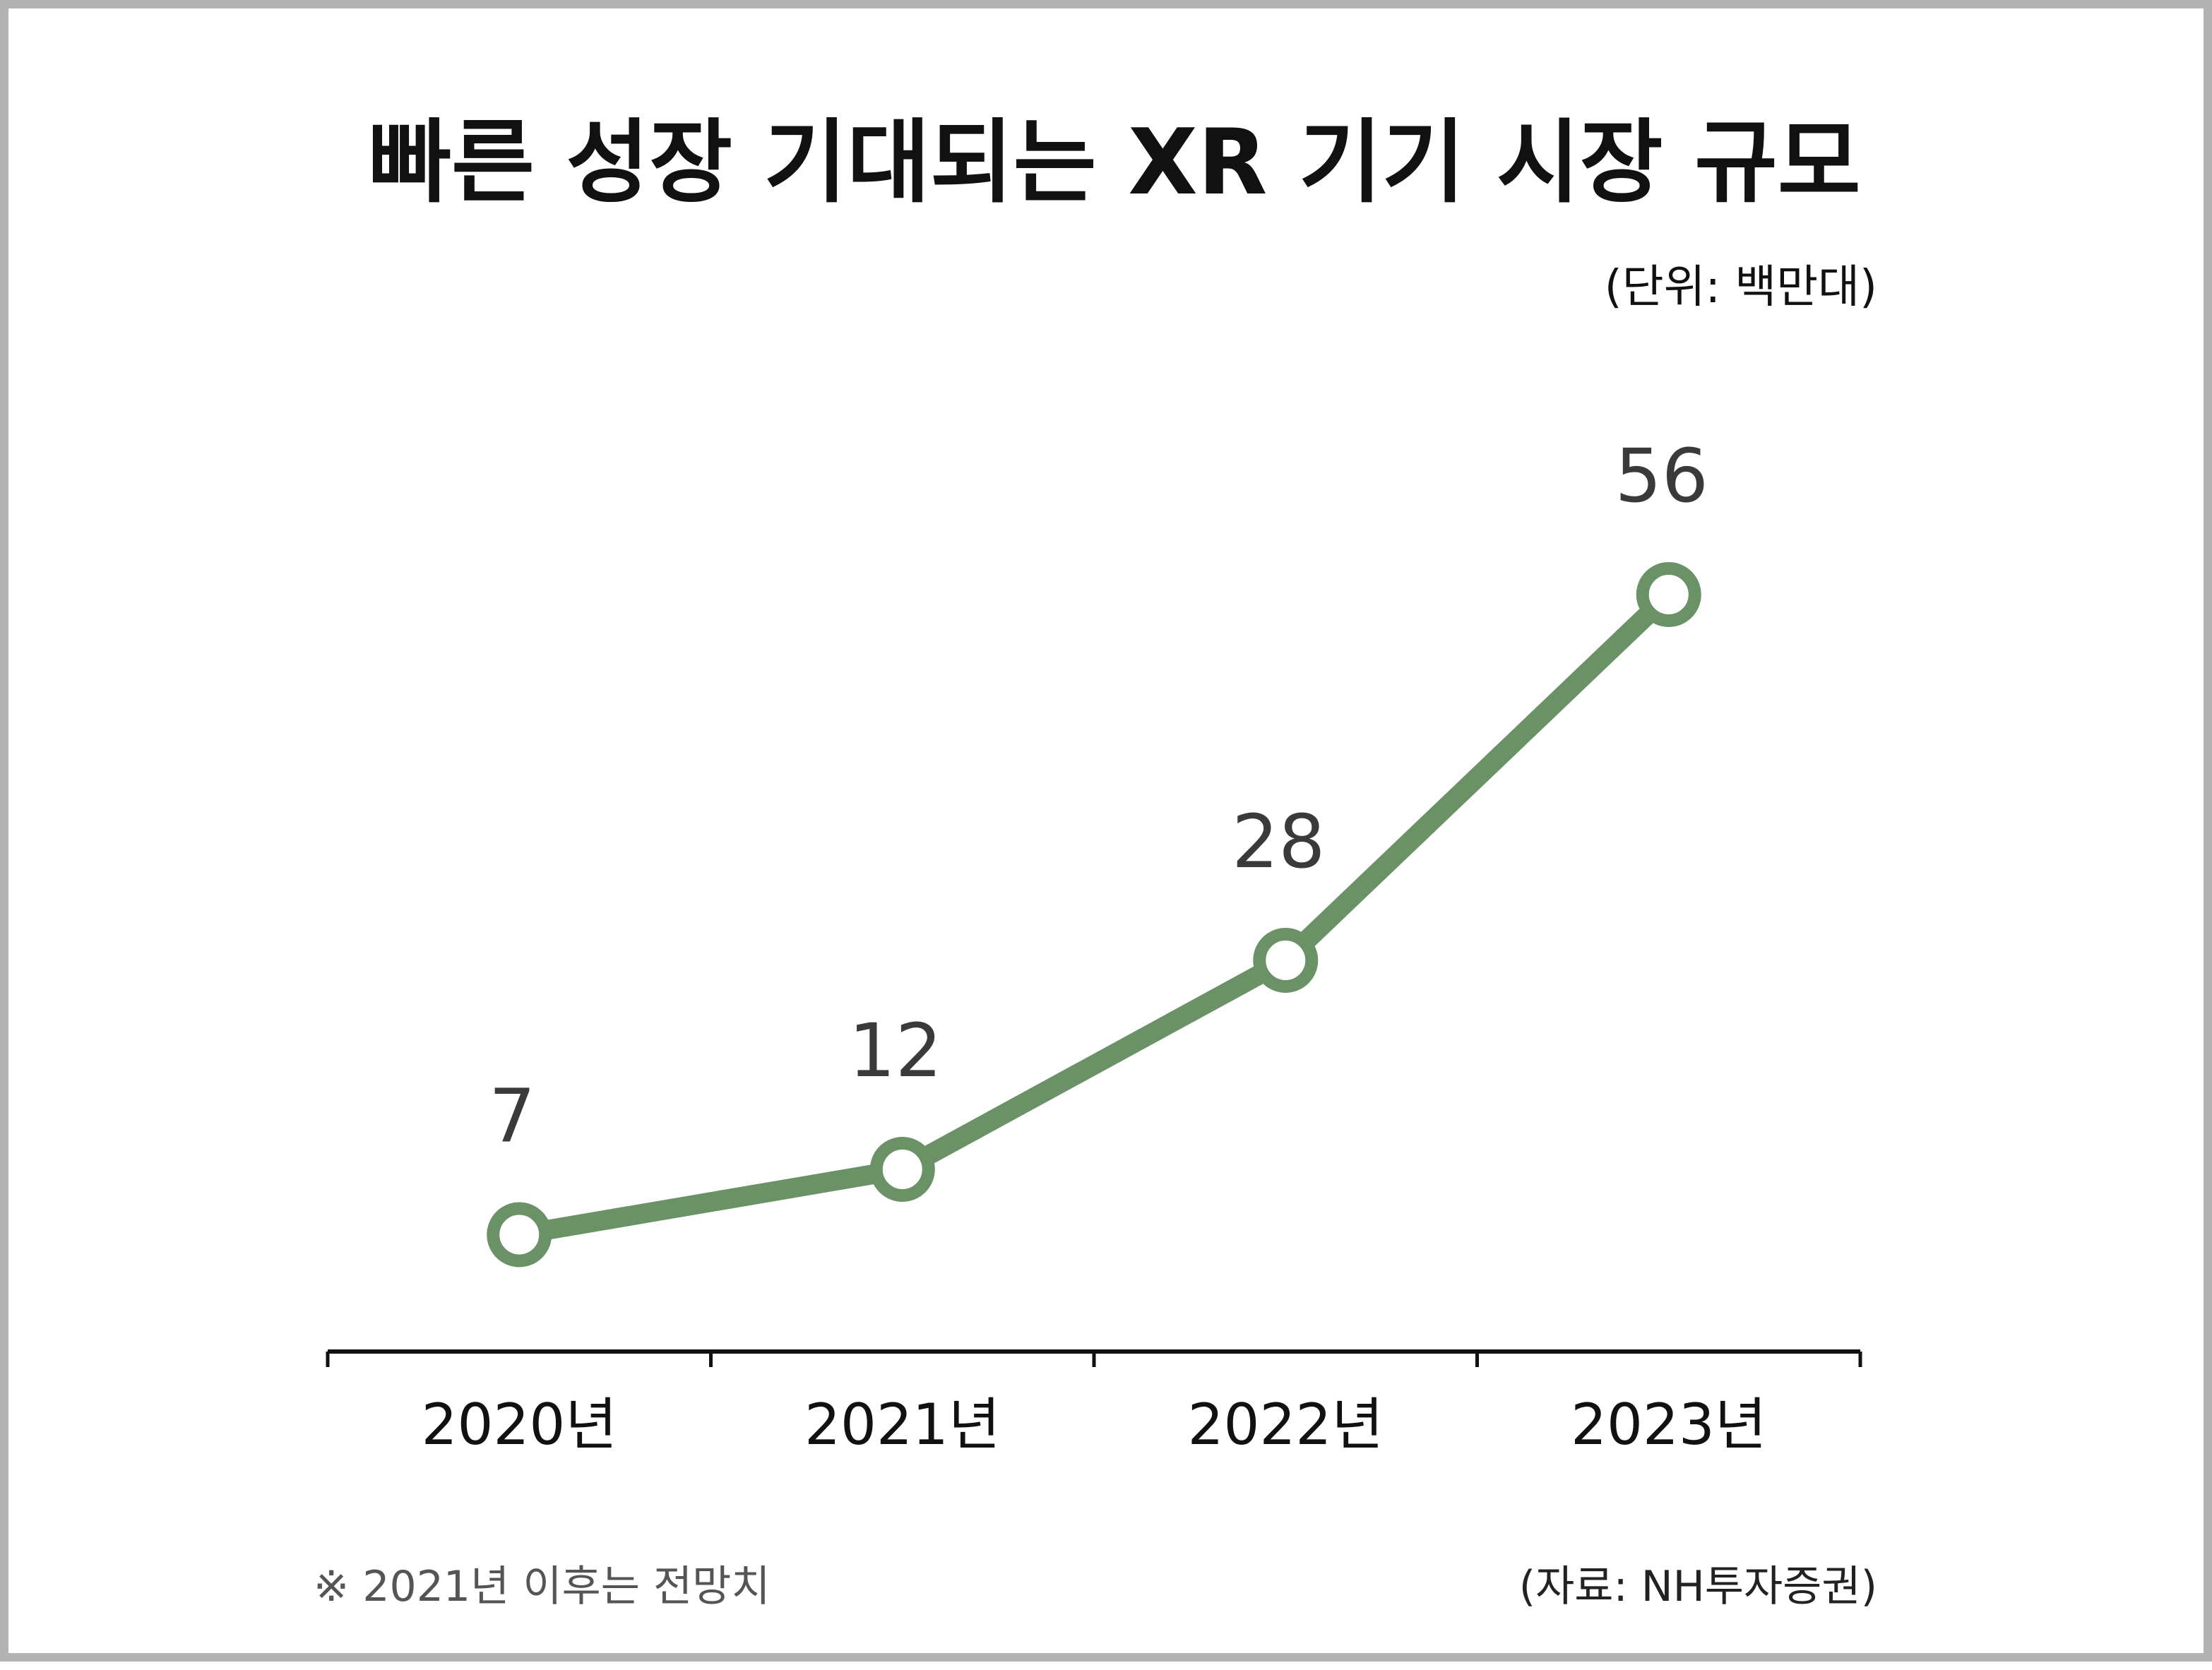 This screenshot has height=1670, width=2212. Describe the element at coordinates (542, 1586) in the screenshot. I see `footnote: ※ 2021년 이후는 전망치` at that location.